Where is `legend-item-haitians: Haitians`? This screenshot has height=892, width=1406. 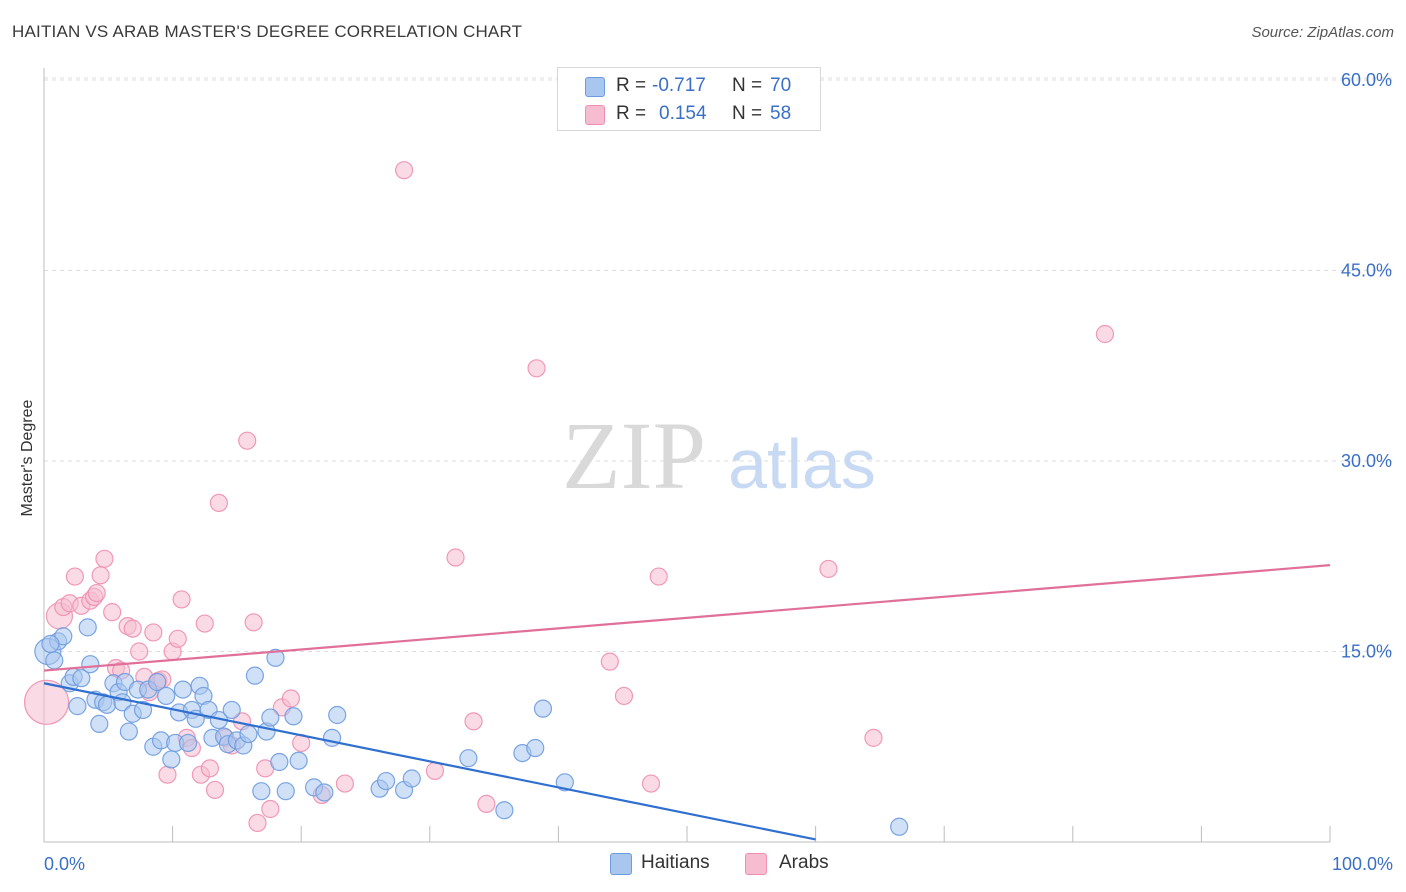
legend-item-haitians: Haitians is located at coordinates (673, 864).